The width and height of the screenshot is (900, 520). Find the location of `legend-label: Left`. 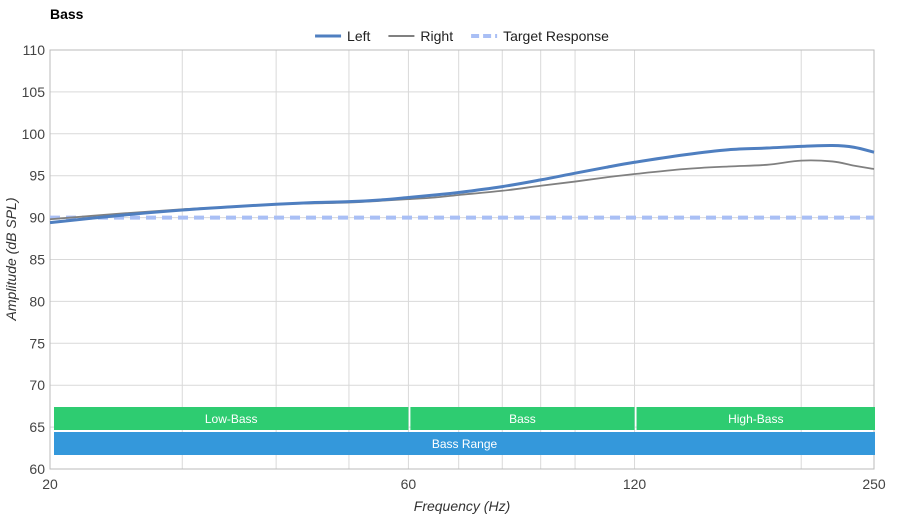

legend-label: Left is located at coordinates (358, 36).